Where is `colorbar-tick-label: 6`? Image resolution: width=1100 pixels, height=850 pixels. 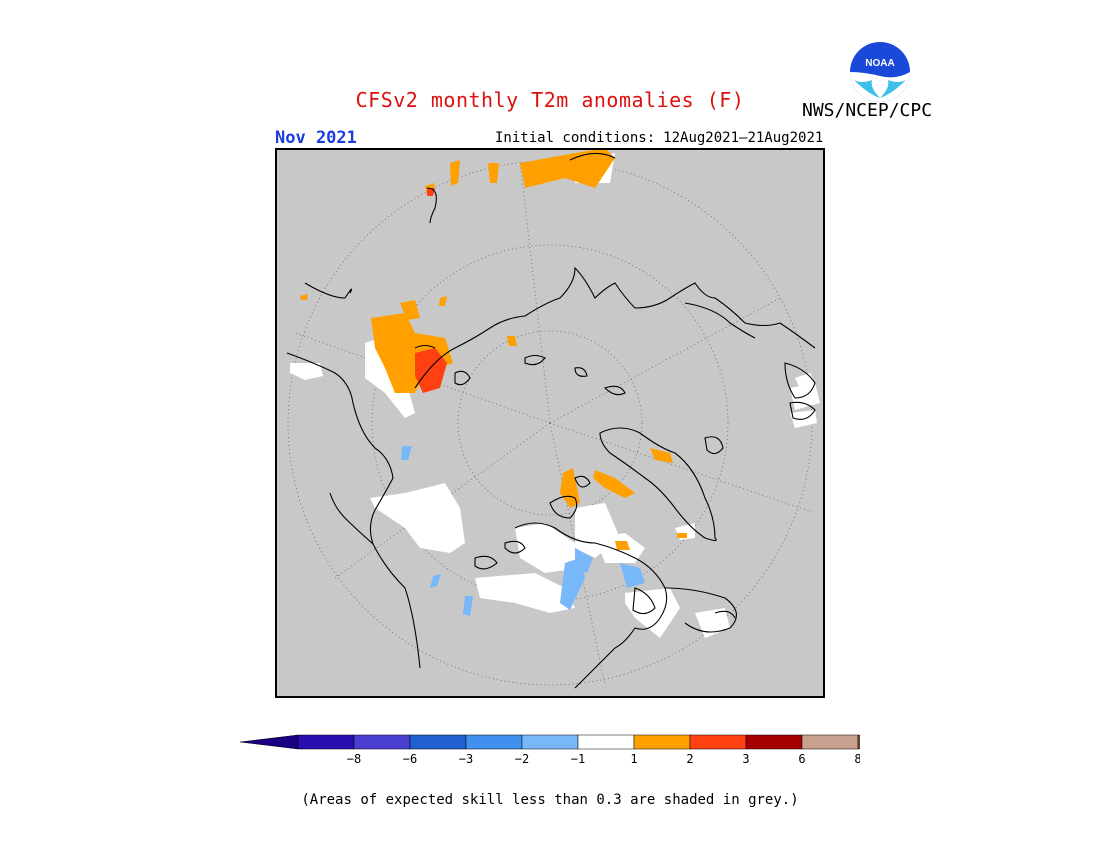 colorbar-tick-label: 6 is located at coordinates (801, 759).